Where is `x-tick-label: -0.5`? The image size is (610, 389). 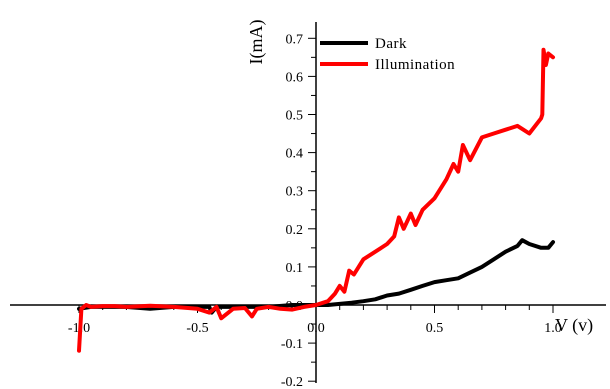 x-tick-label: -0.5 is located at coordinates (197, 328).